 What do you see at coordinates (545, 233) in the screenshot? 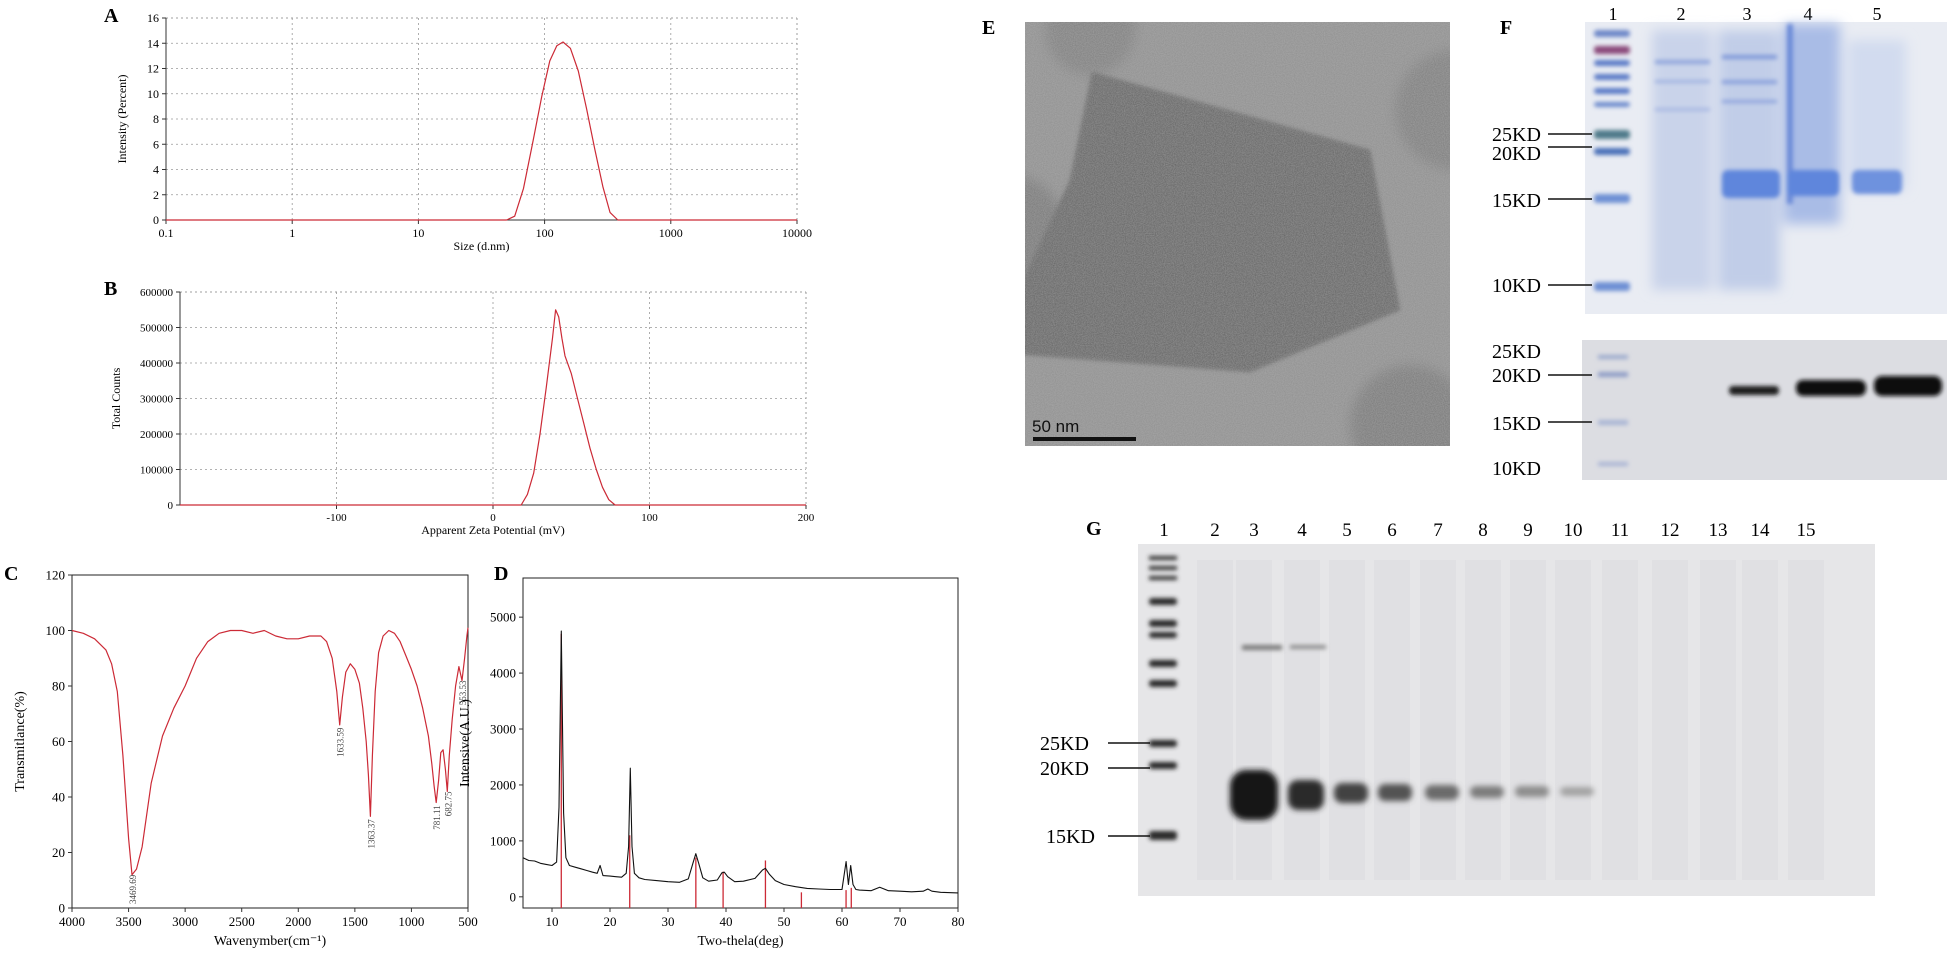
I see `x-tick-label: 100` at bounding box center [545, 233].